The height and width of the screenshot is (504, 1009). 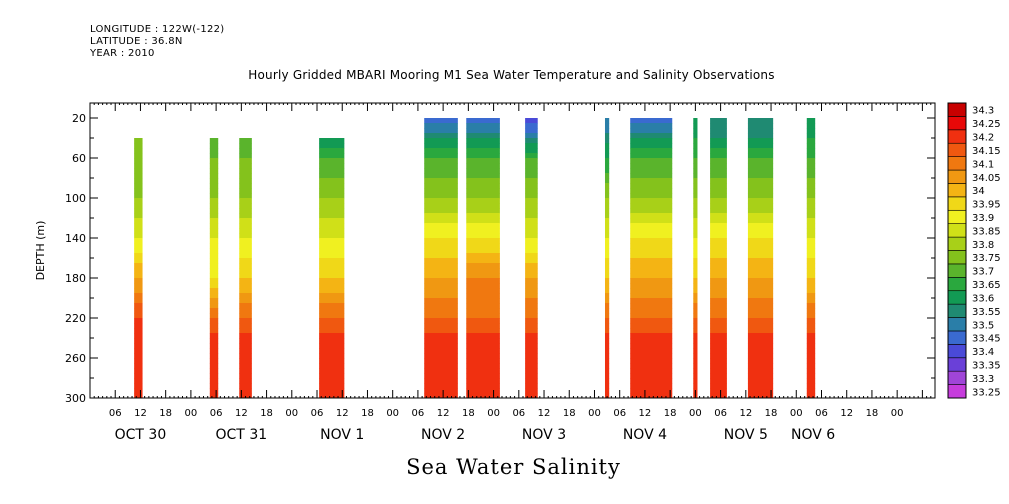 I want to click on x-hour-label: 00, so click(x=796, y=413).